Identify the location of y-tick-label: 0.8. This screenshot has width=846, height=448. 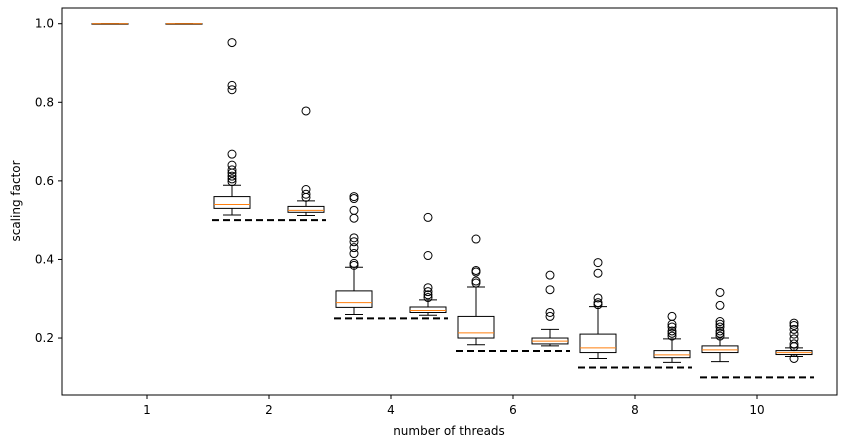
(44, 102).